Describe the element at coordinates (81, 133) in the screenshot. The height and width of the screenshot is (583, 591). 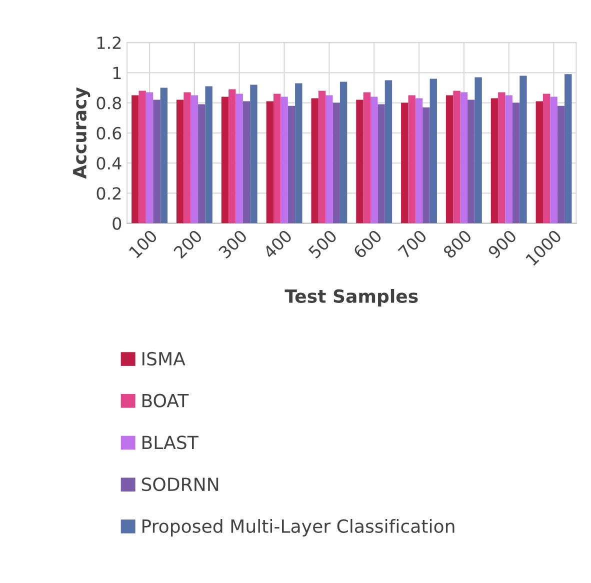
I see `y-axis-title: Accuracy` at that location.